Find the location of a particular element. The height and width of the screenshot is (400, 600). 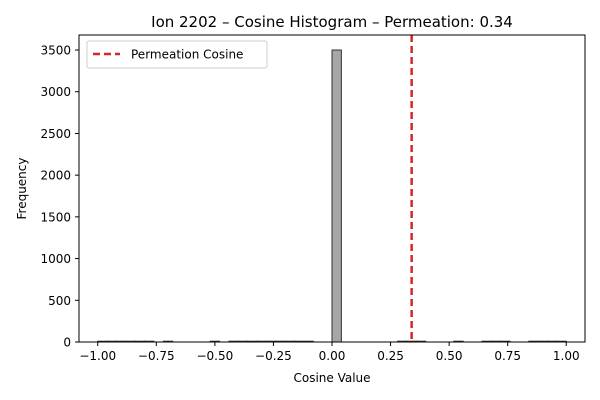

x-tick-label: 0.00 is located at coordinates (332, 356).